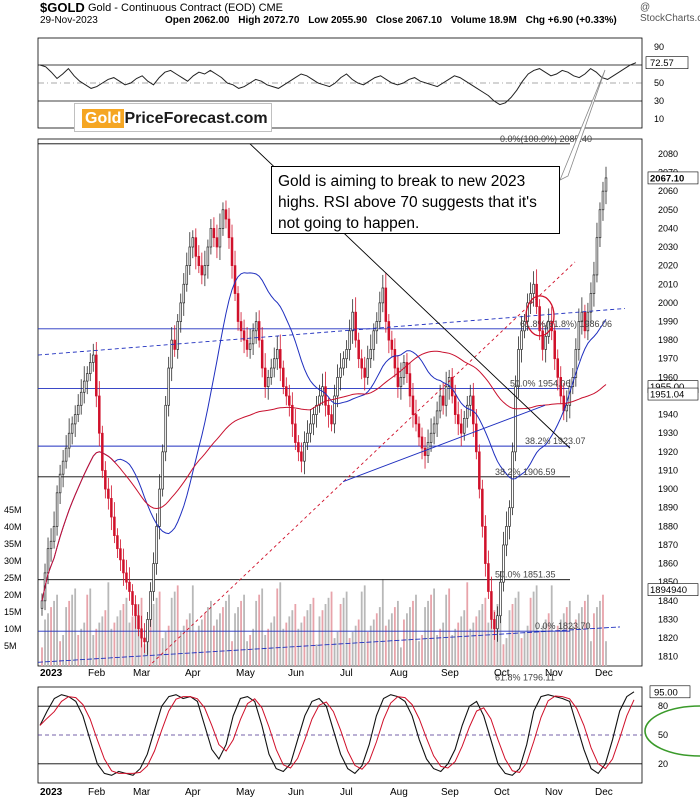  Describe the element at coordinates (340, 84) in the screenshot. I see `rsi-plot` at that location.